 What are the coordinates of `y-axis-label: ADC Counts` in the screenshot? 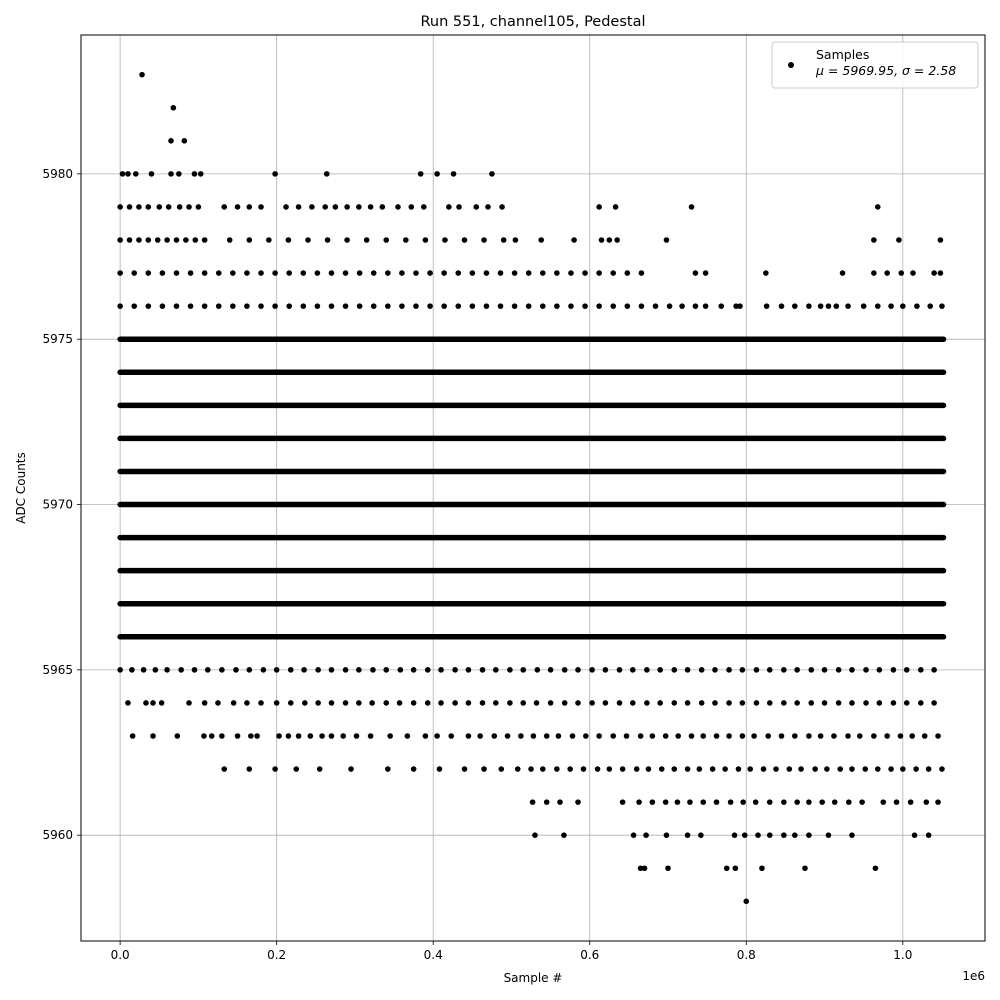 It's located at (21, 488).